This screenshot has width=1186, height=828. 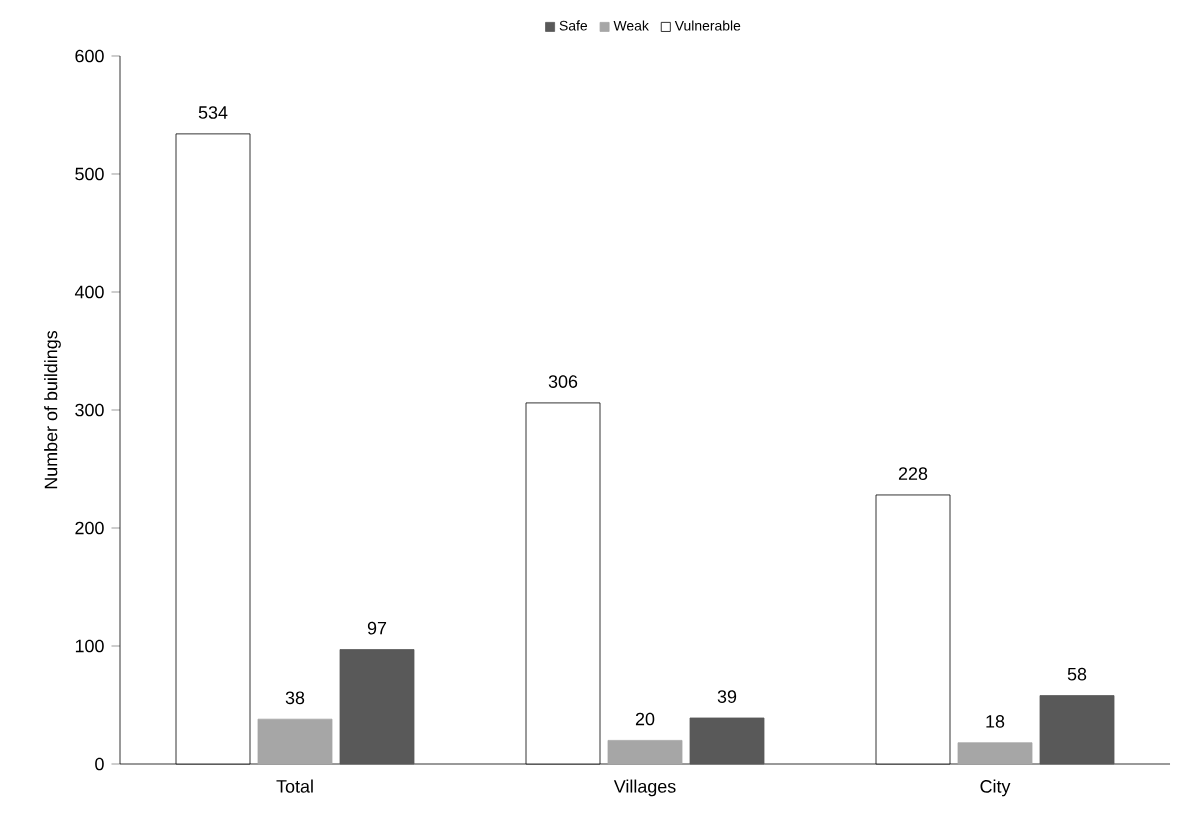 What do you see at coordinates (89, 410) in the screenshot?
I see `y-tick-label: 300` at bounding box center [89, 410].